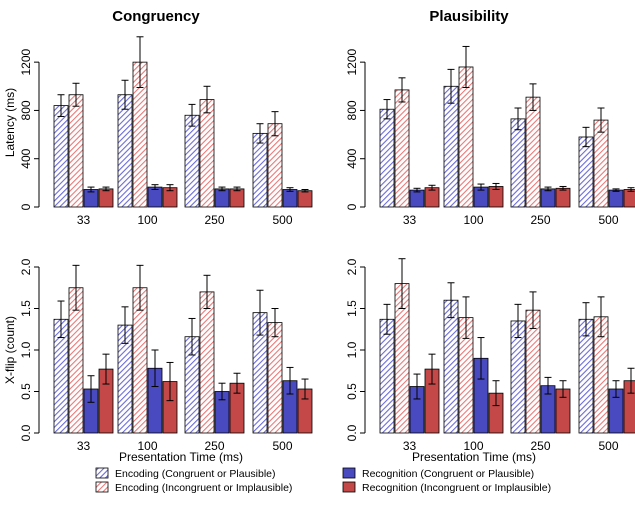  I want to click on y-axis-label: Latency (ms), so click(10, 122).